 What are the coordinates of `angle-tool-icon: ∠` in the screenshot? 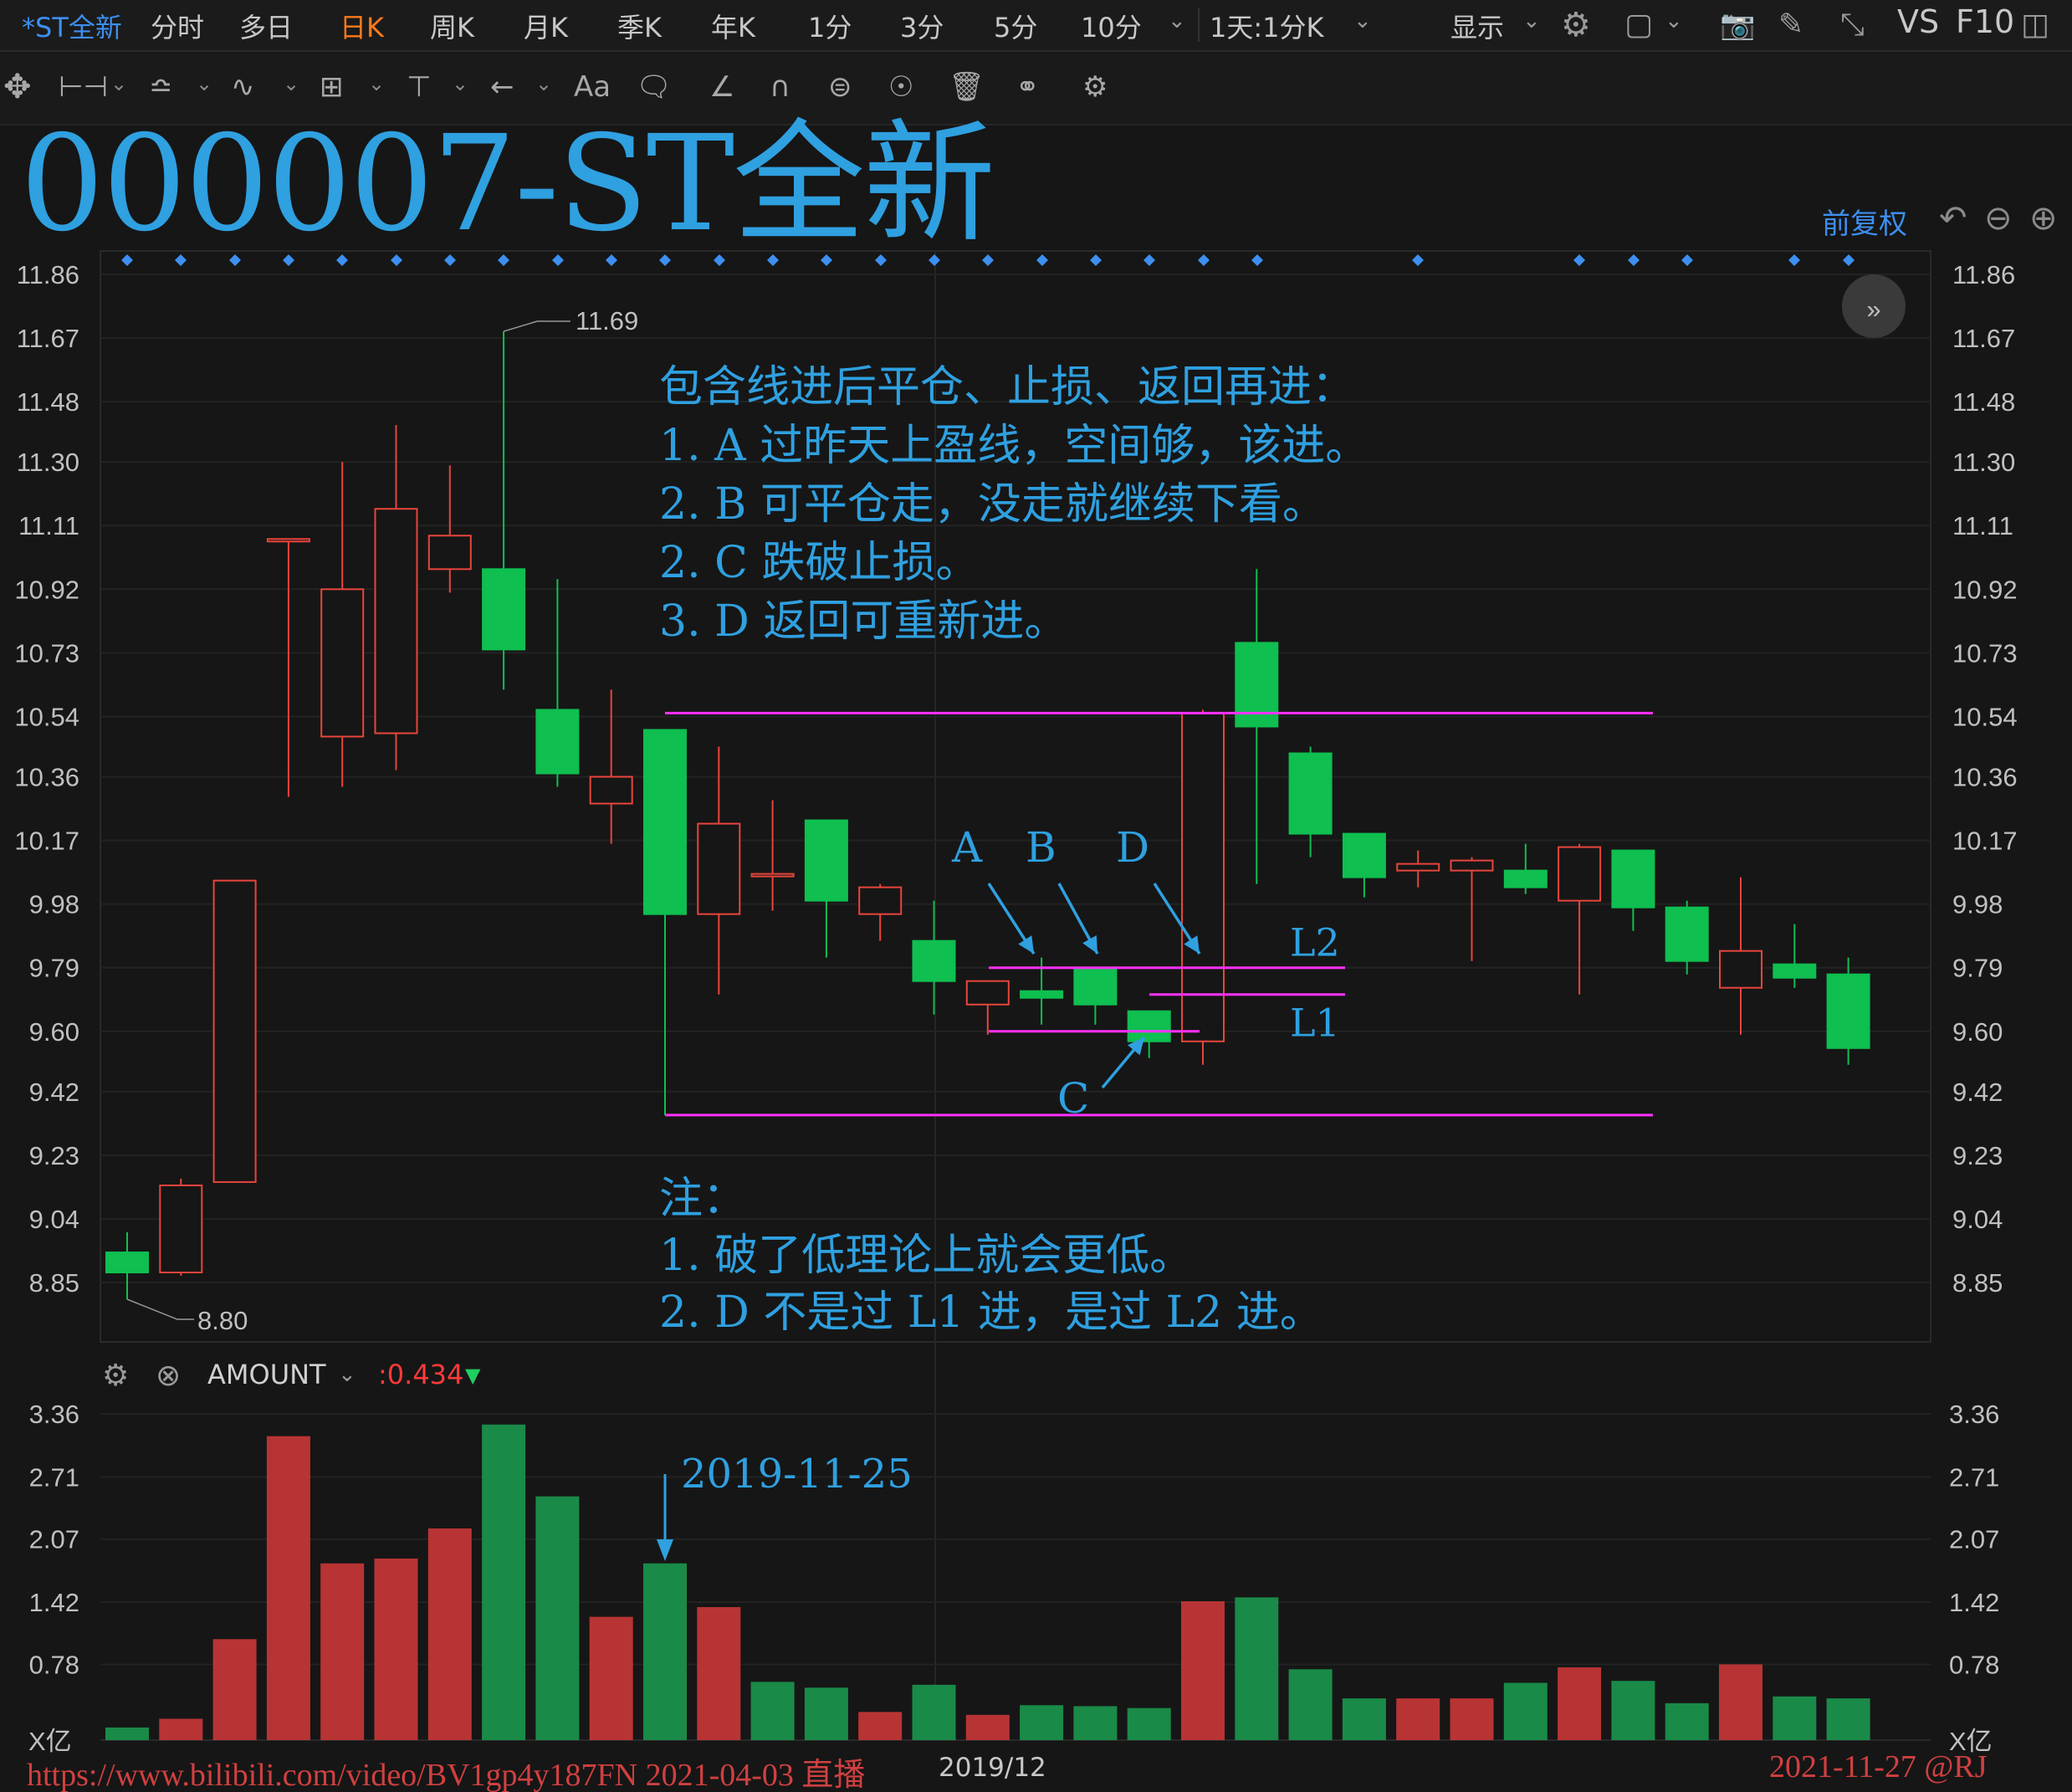 It's located at (722, 87).